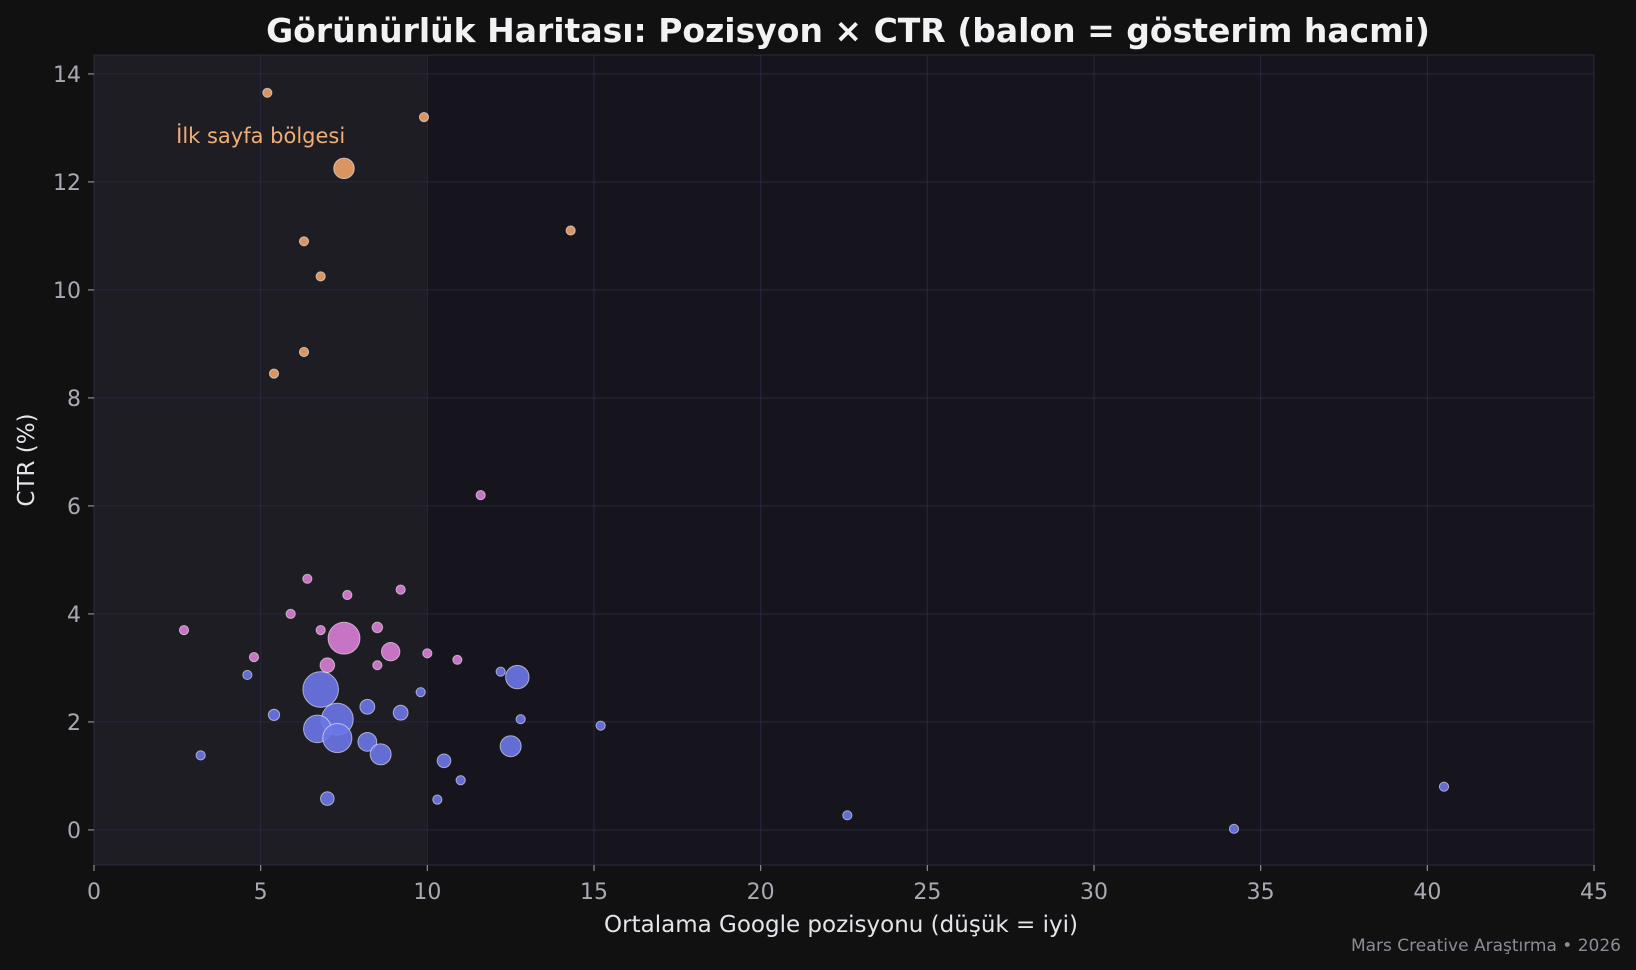  I want to click on x-tick-label: 20, so click(761, 892).